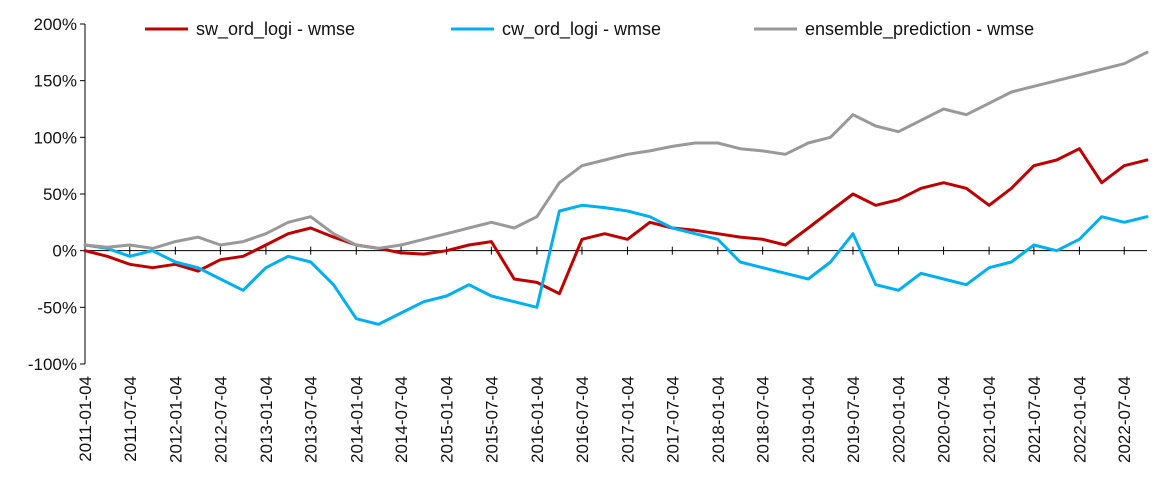  I want to click on y-axis-ticks: -100% -50% 0% 50% 100% 150% 200%, so click(56, 194).